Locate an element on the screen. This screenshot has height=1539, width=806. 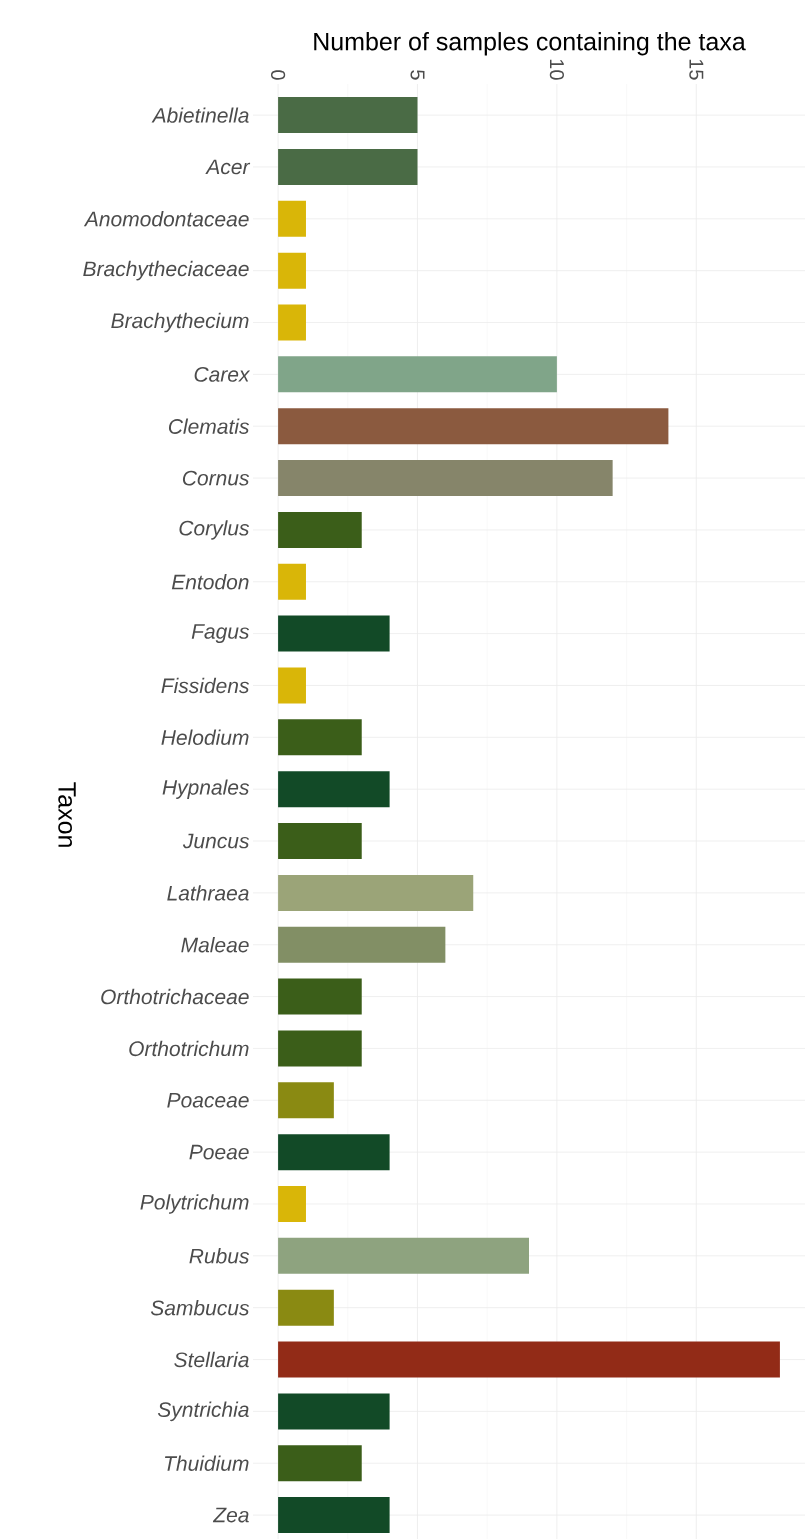
y-tick-label: Orthotrichum is located at coordinates (189, 1048).